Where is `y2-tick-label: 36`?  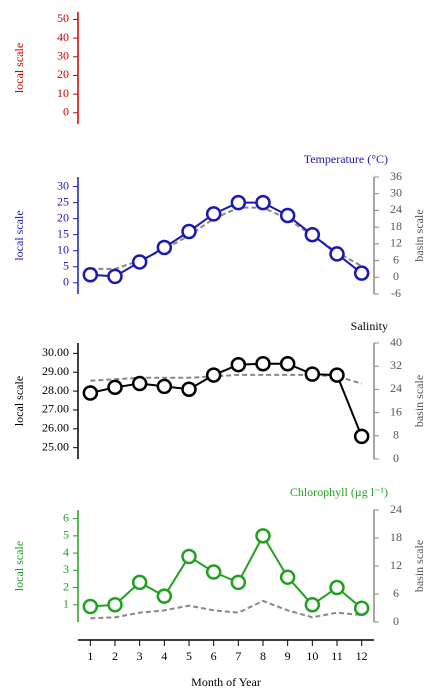 y2-tick-label: 36 is located at coordinates (396, 176).